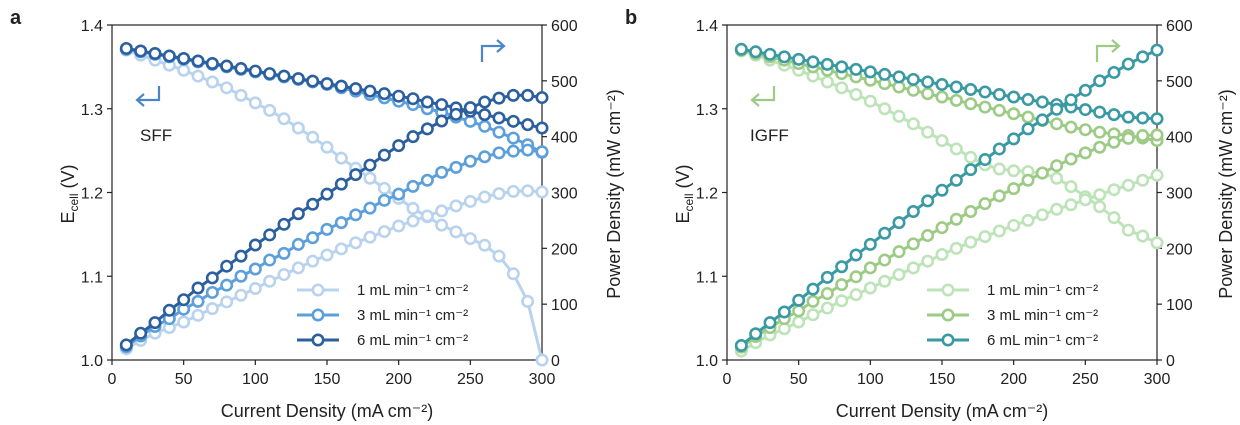 This screenshot has height=425, width=1240. What do you see at coordinates (92, 26) in the screenshot?
I see `y-left-tick-label: 1.4` at bounding box center [92, 26].